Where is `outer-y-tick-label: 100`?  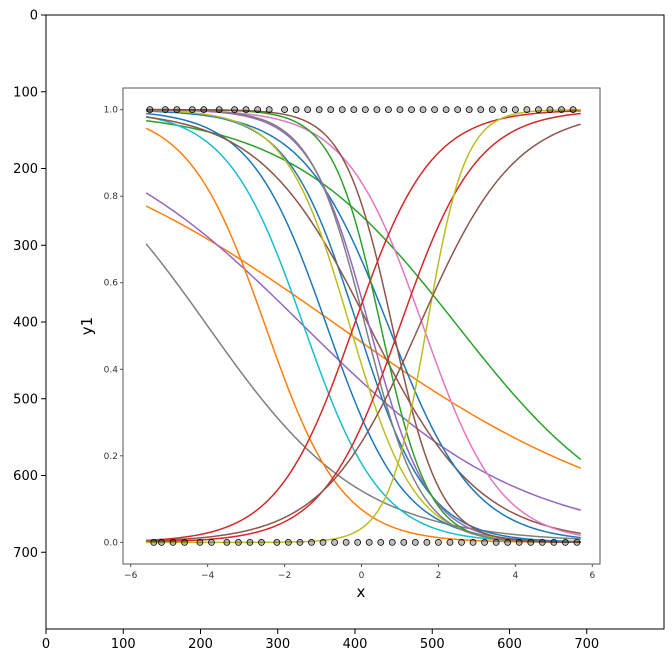
outer-y-tick-label: 100 is located at coordinates (25, 92).